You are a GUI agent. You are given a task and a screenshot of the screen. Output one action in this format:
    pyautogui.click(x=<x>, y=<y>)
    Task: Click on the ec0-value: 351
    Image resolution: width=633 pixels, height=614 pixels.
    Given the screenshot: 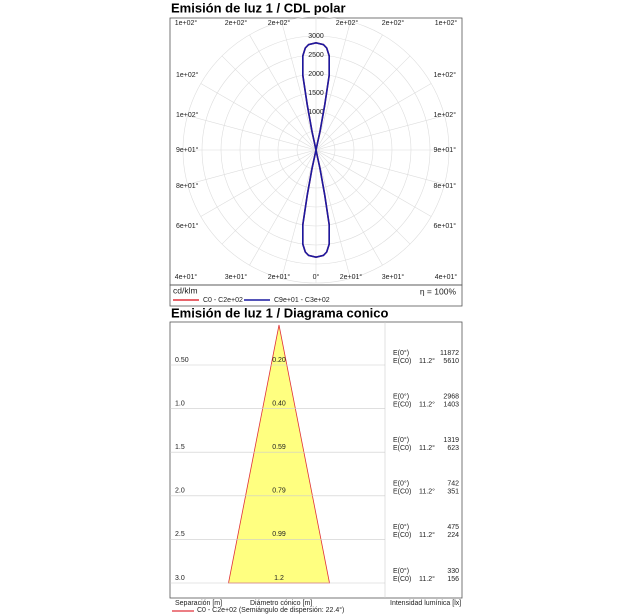 What is the action you would take?
    pyautogui.click(x=453, y=492)
    